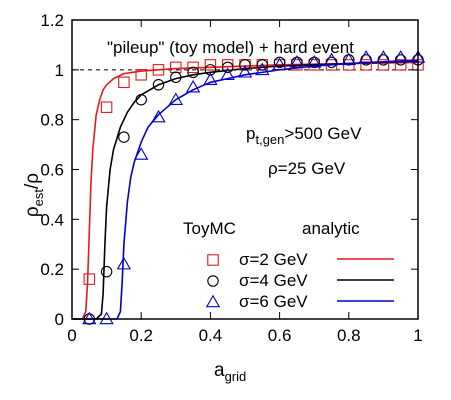 The height and width of the screenshot is (400, 451). Describe the element at coordinates (32, 181) in the screenshot. I see `y-axis-label-suffix: /ρ` at that location.